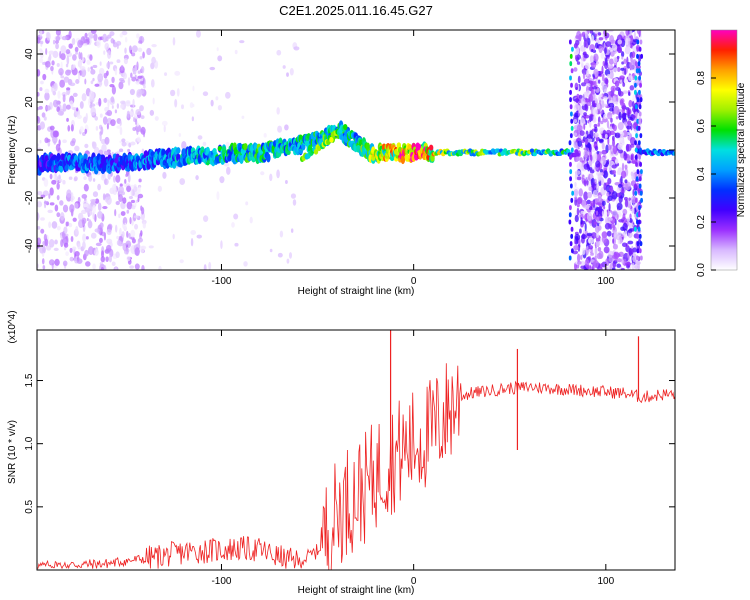 The height and width of the screenshot is (600, 750). I want to click on chart-title: C2E1.2025.011.16.45.G27, so click(356, 10).